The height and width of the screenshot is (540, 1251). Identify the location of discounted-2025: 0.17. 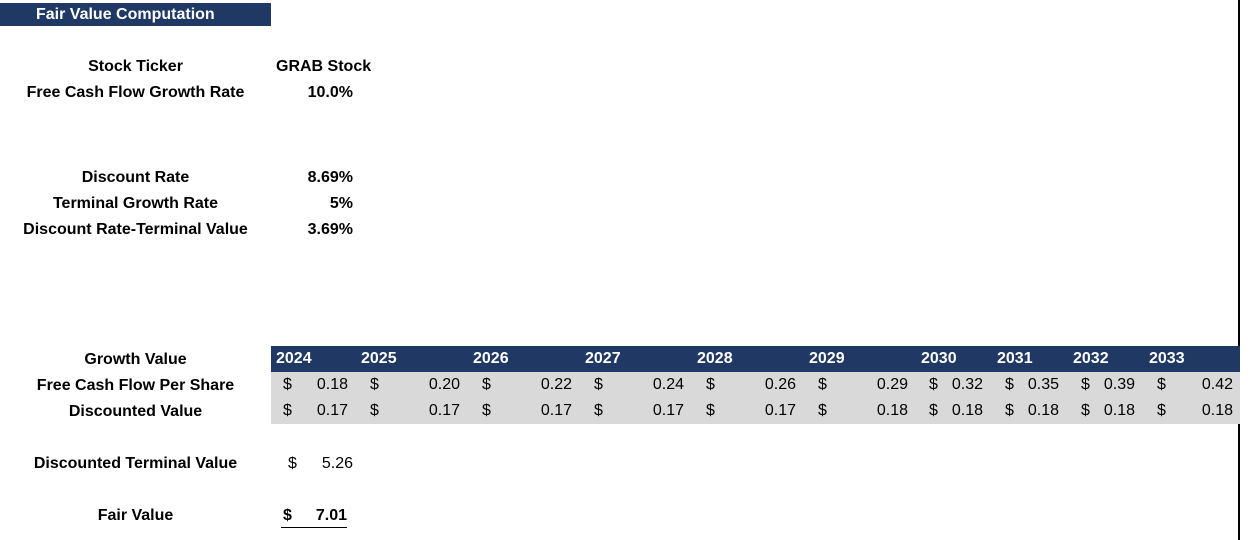
(444, 410).